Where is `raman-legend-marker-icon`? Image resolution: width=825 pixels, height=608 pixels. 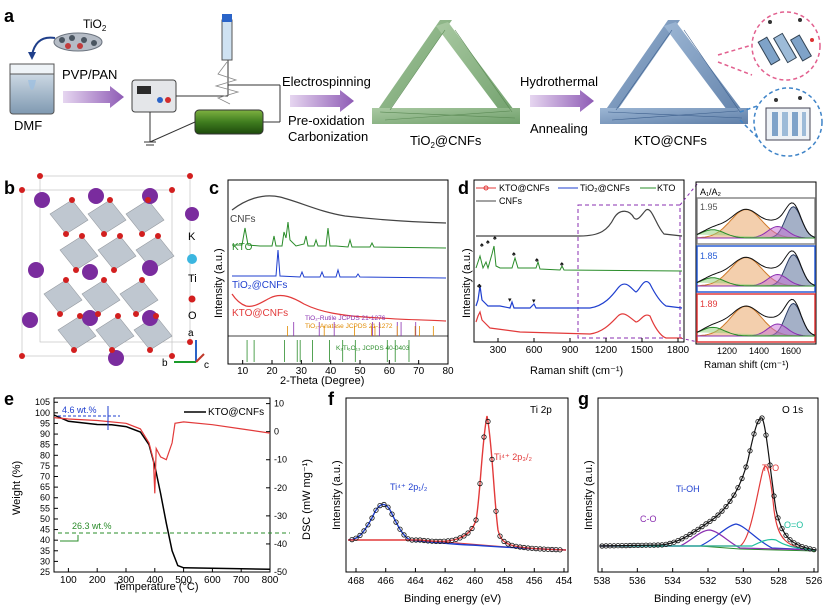 raman-legend-marker-icon is located at coordinates (486, 188).